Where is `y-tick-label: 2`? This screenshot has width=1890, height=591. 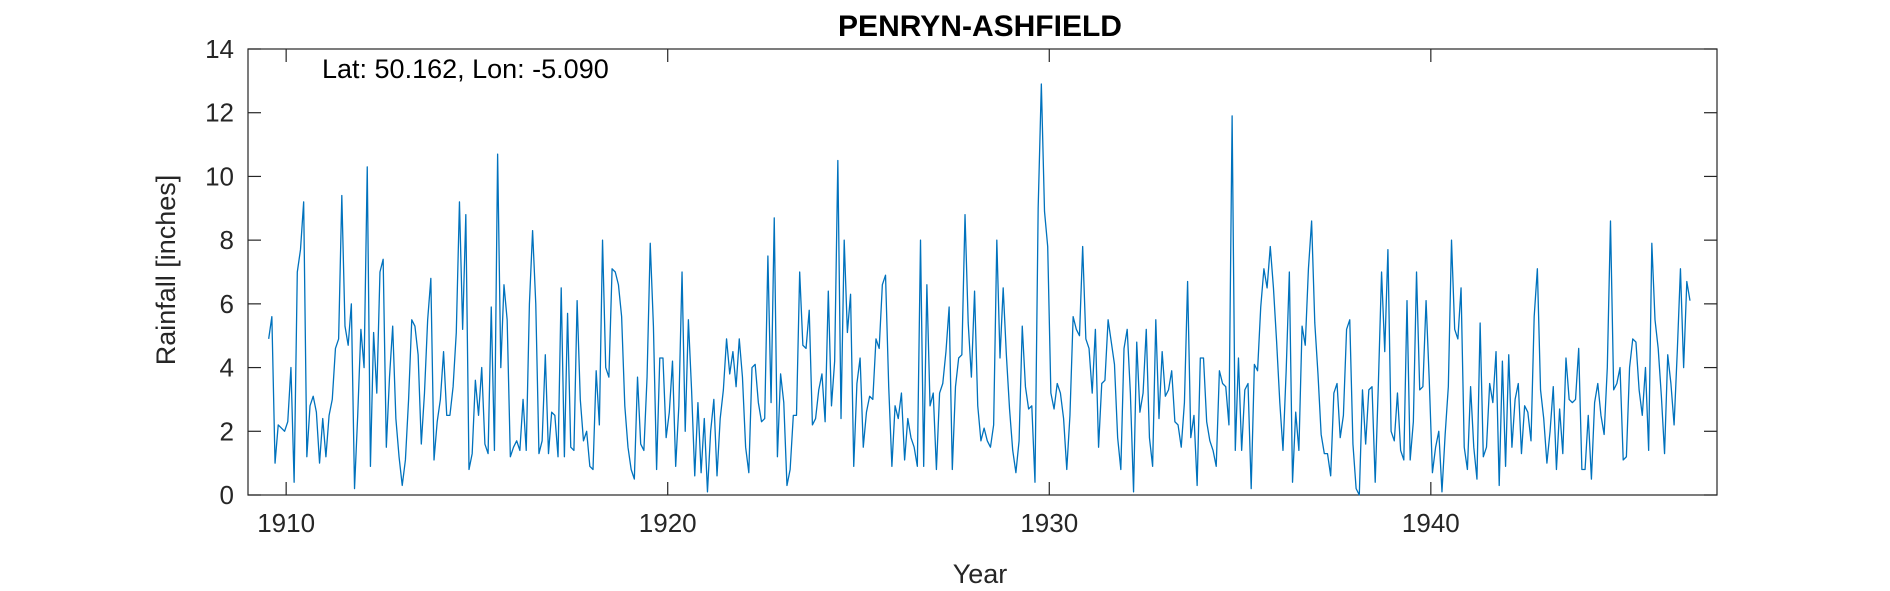
y-tick-label: 2 is located at coordinates (227, 431).